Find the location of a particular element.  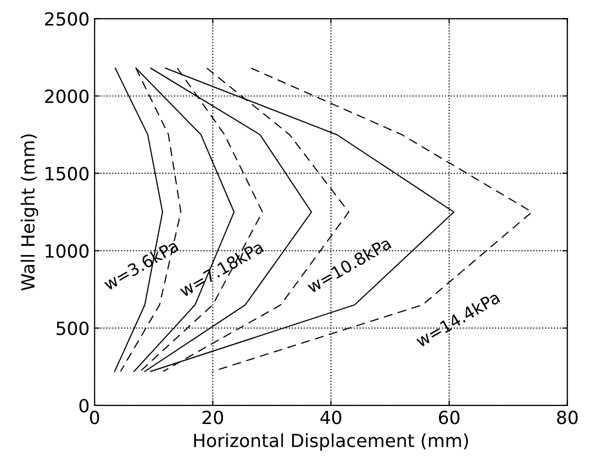

x-tick-label: 60 is located at coordinates (449, 417).